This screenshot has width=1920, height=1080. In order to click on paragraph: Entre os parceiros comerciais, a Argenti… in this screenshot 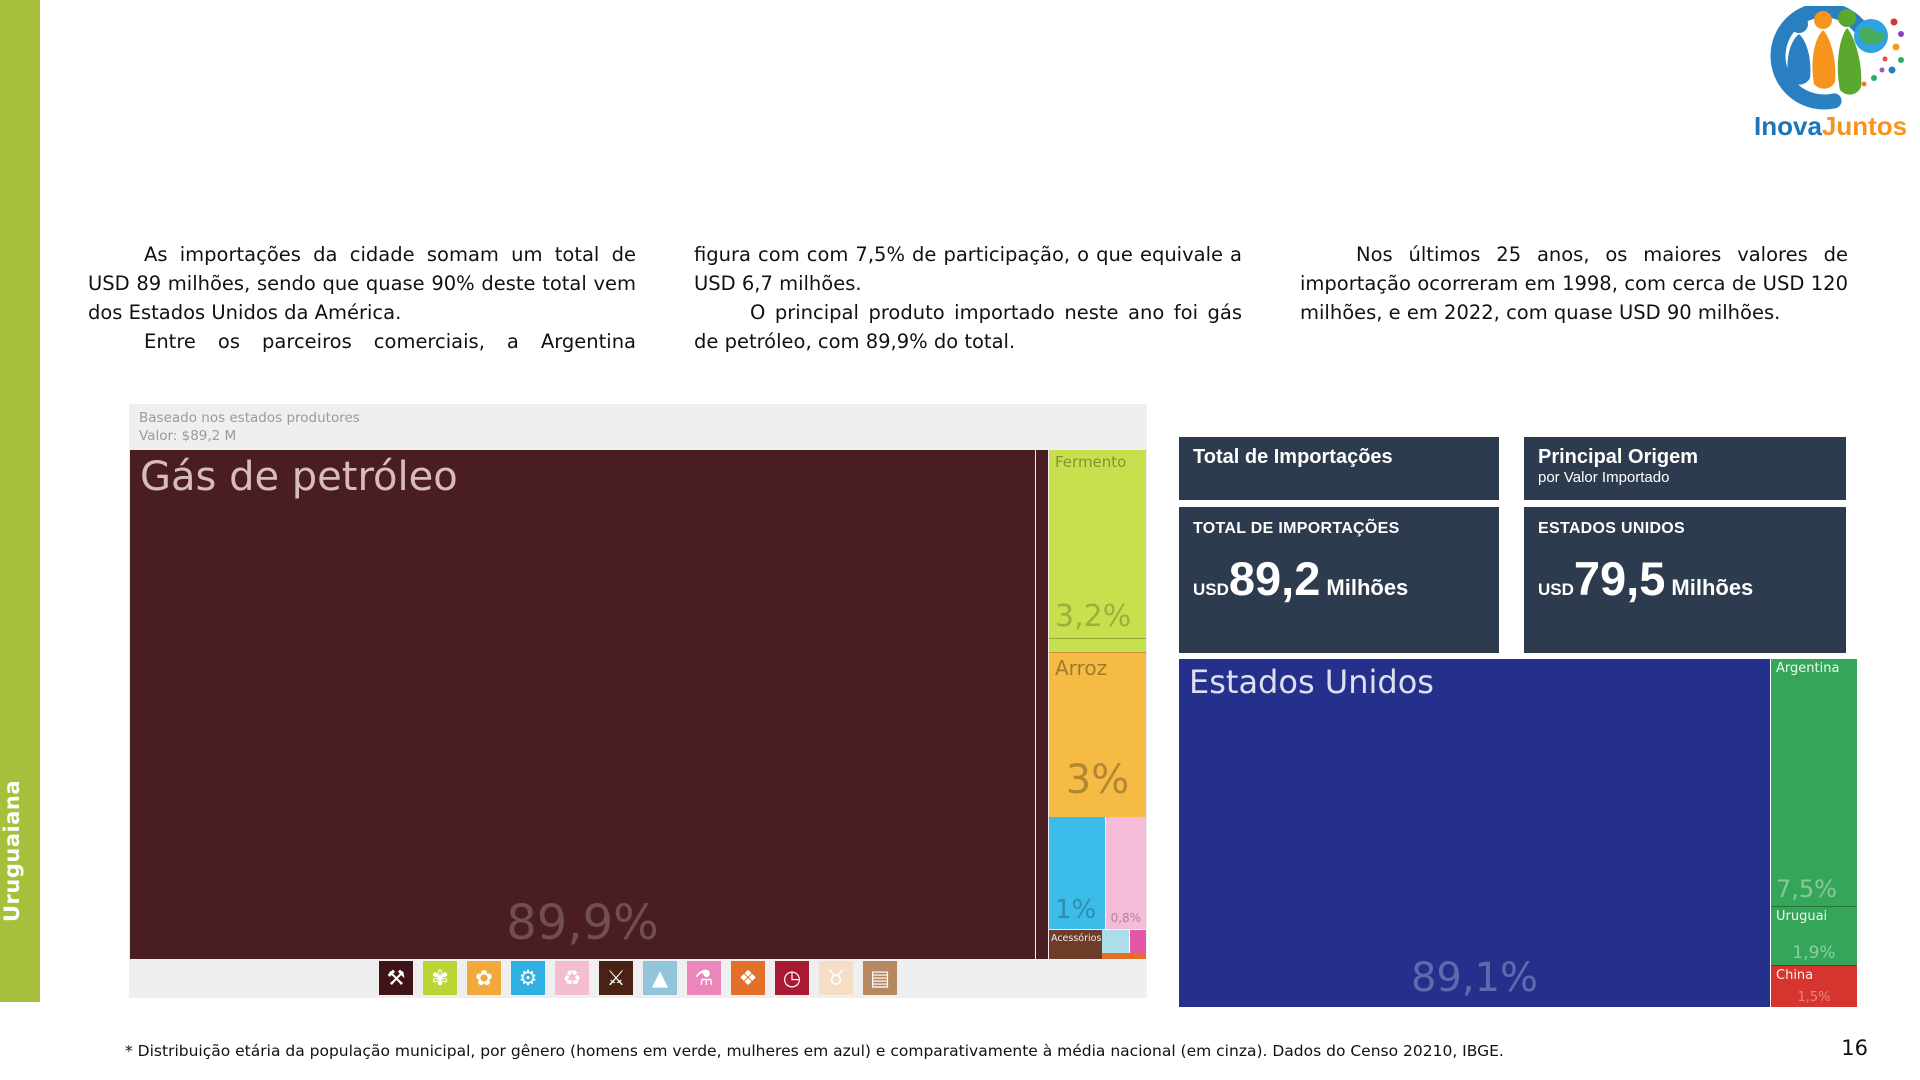, I will do `click(390, 341)`.